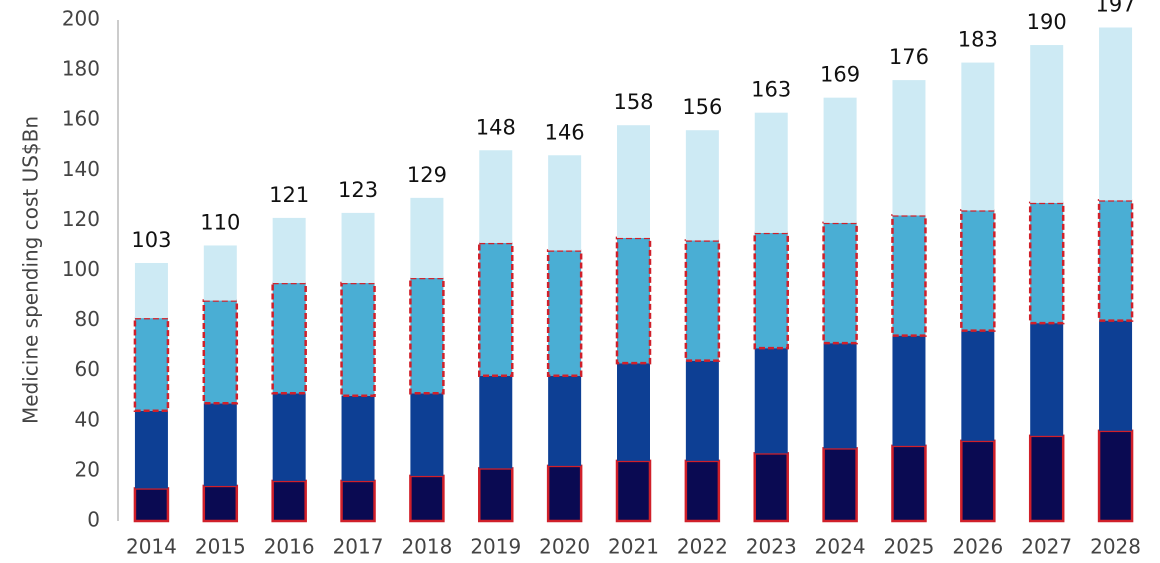  Describe the element at coordinates (978, 40) in the screenshot. I see `total-label: 183` at that location.